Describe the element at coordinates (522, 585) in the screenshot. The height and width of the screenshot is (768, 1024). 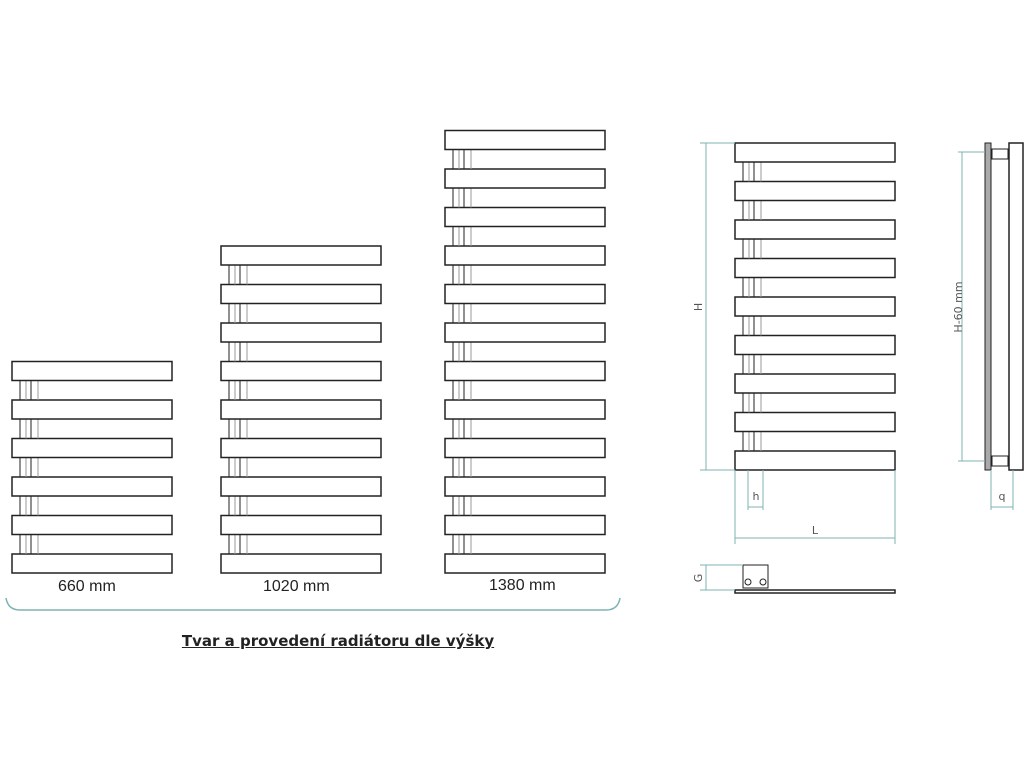
I see `variant-label-1380: 1380 mm` at that location.